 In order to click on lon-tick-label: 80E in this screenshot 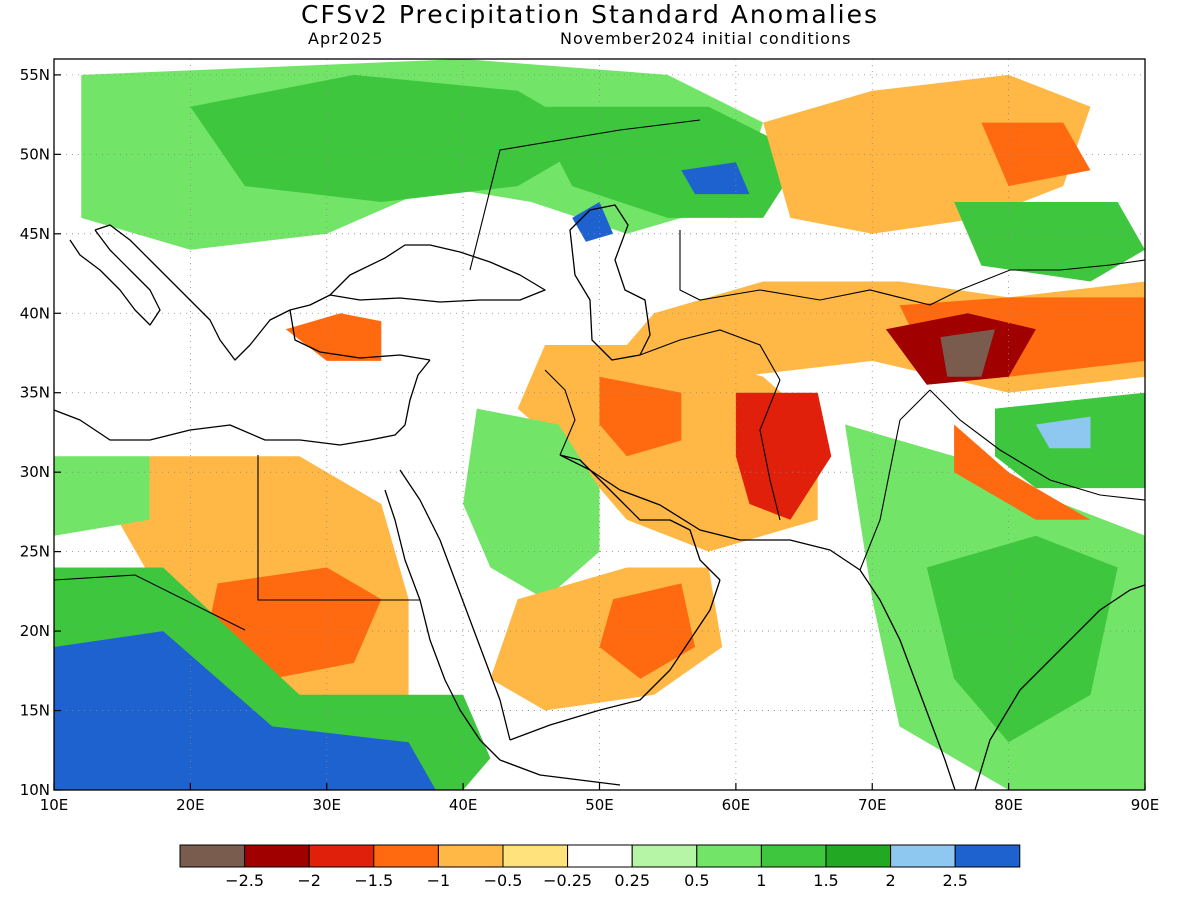, I will do `click(1008, 805)`.